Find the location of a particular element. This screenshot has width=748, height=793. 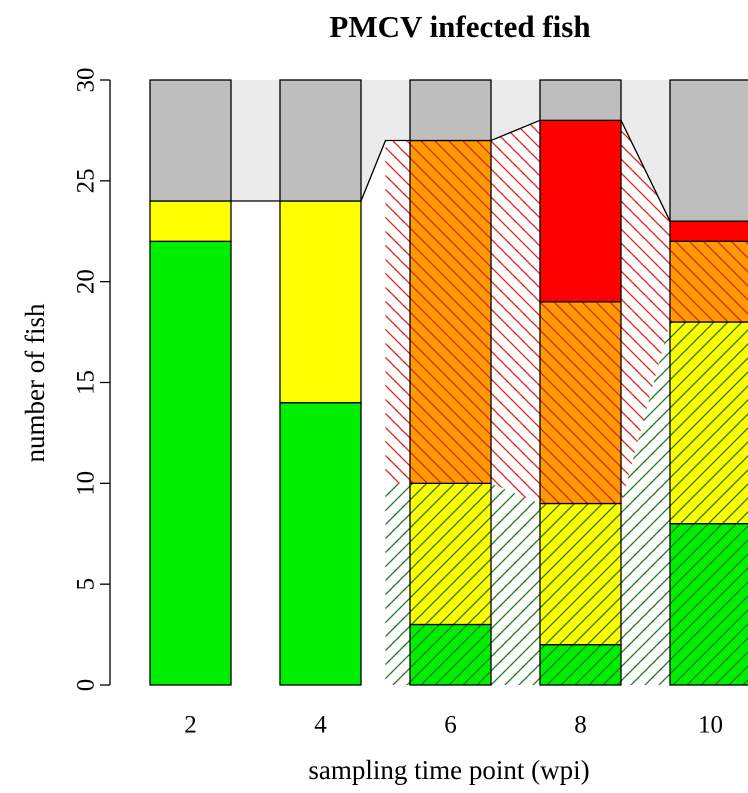

y-tick-label: 25 is located at coordinates (86, 180).